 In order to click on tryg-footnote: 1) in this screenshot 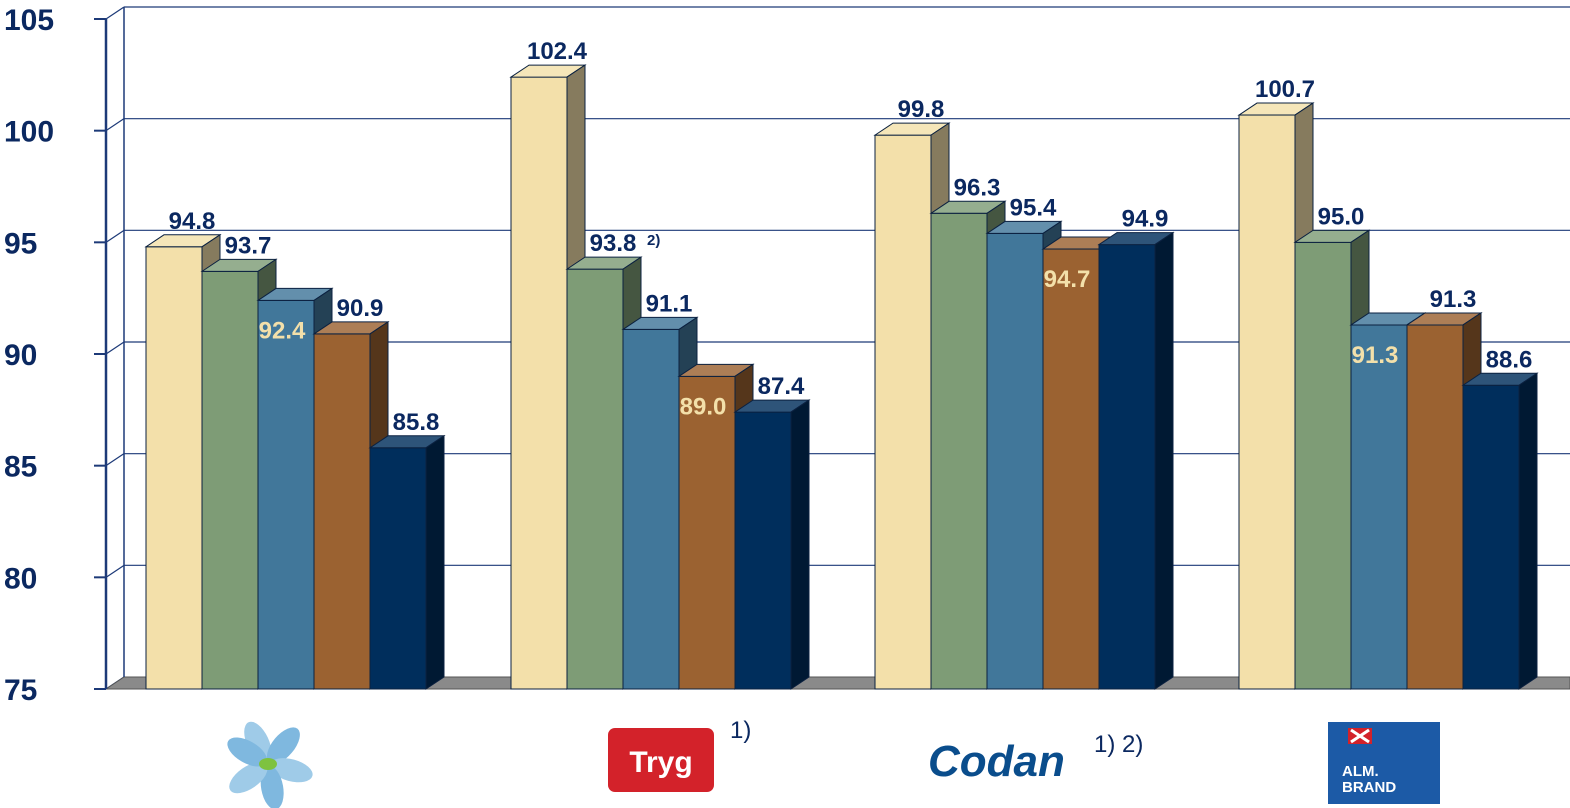, I will do `click(740, 730)`.